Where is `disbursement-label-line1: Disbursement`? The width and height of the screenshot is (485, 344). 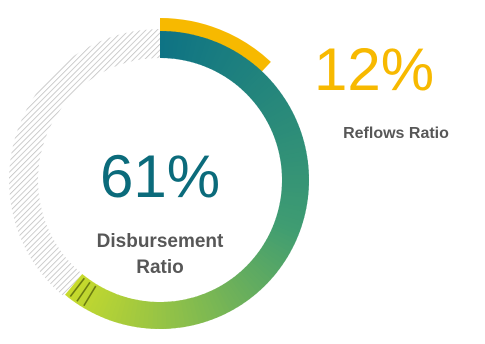
disbursement-label-line1: Disbursement is located at coordinates (160, 241).